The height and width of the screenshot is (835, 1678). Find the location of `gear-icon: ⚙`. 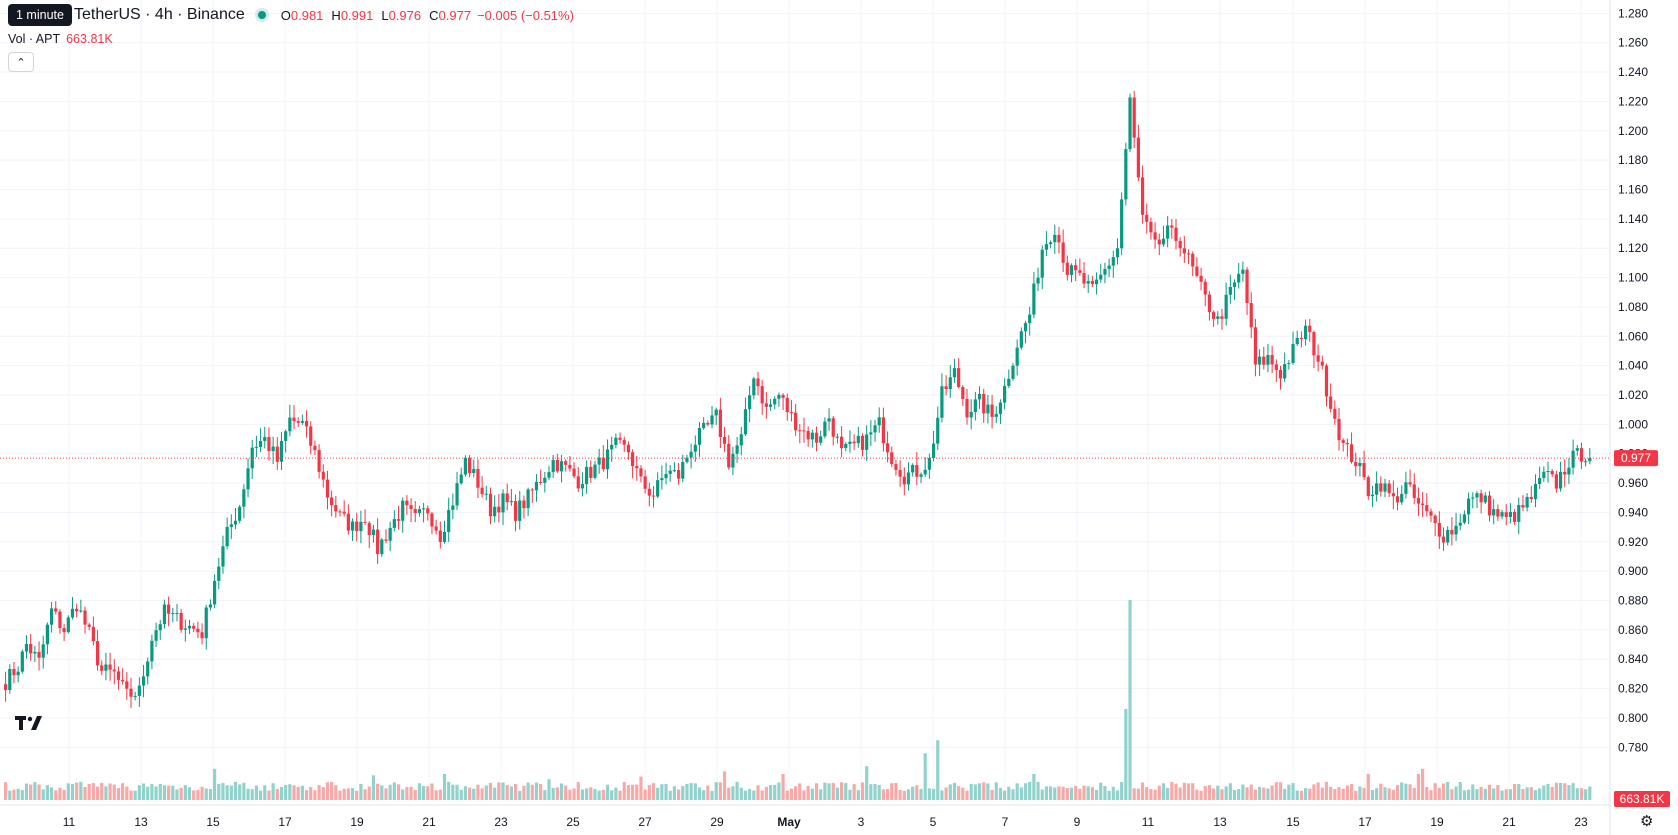

gear-icon: ⚙ is located at coordinates (1647, 821).